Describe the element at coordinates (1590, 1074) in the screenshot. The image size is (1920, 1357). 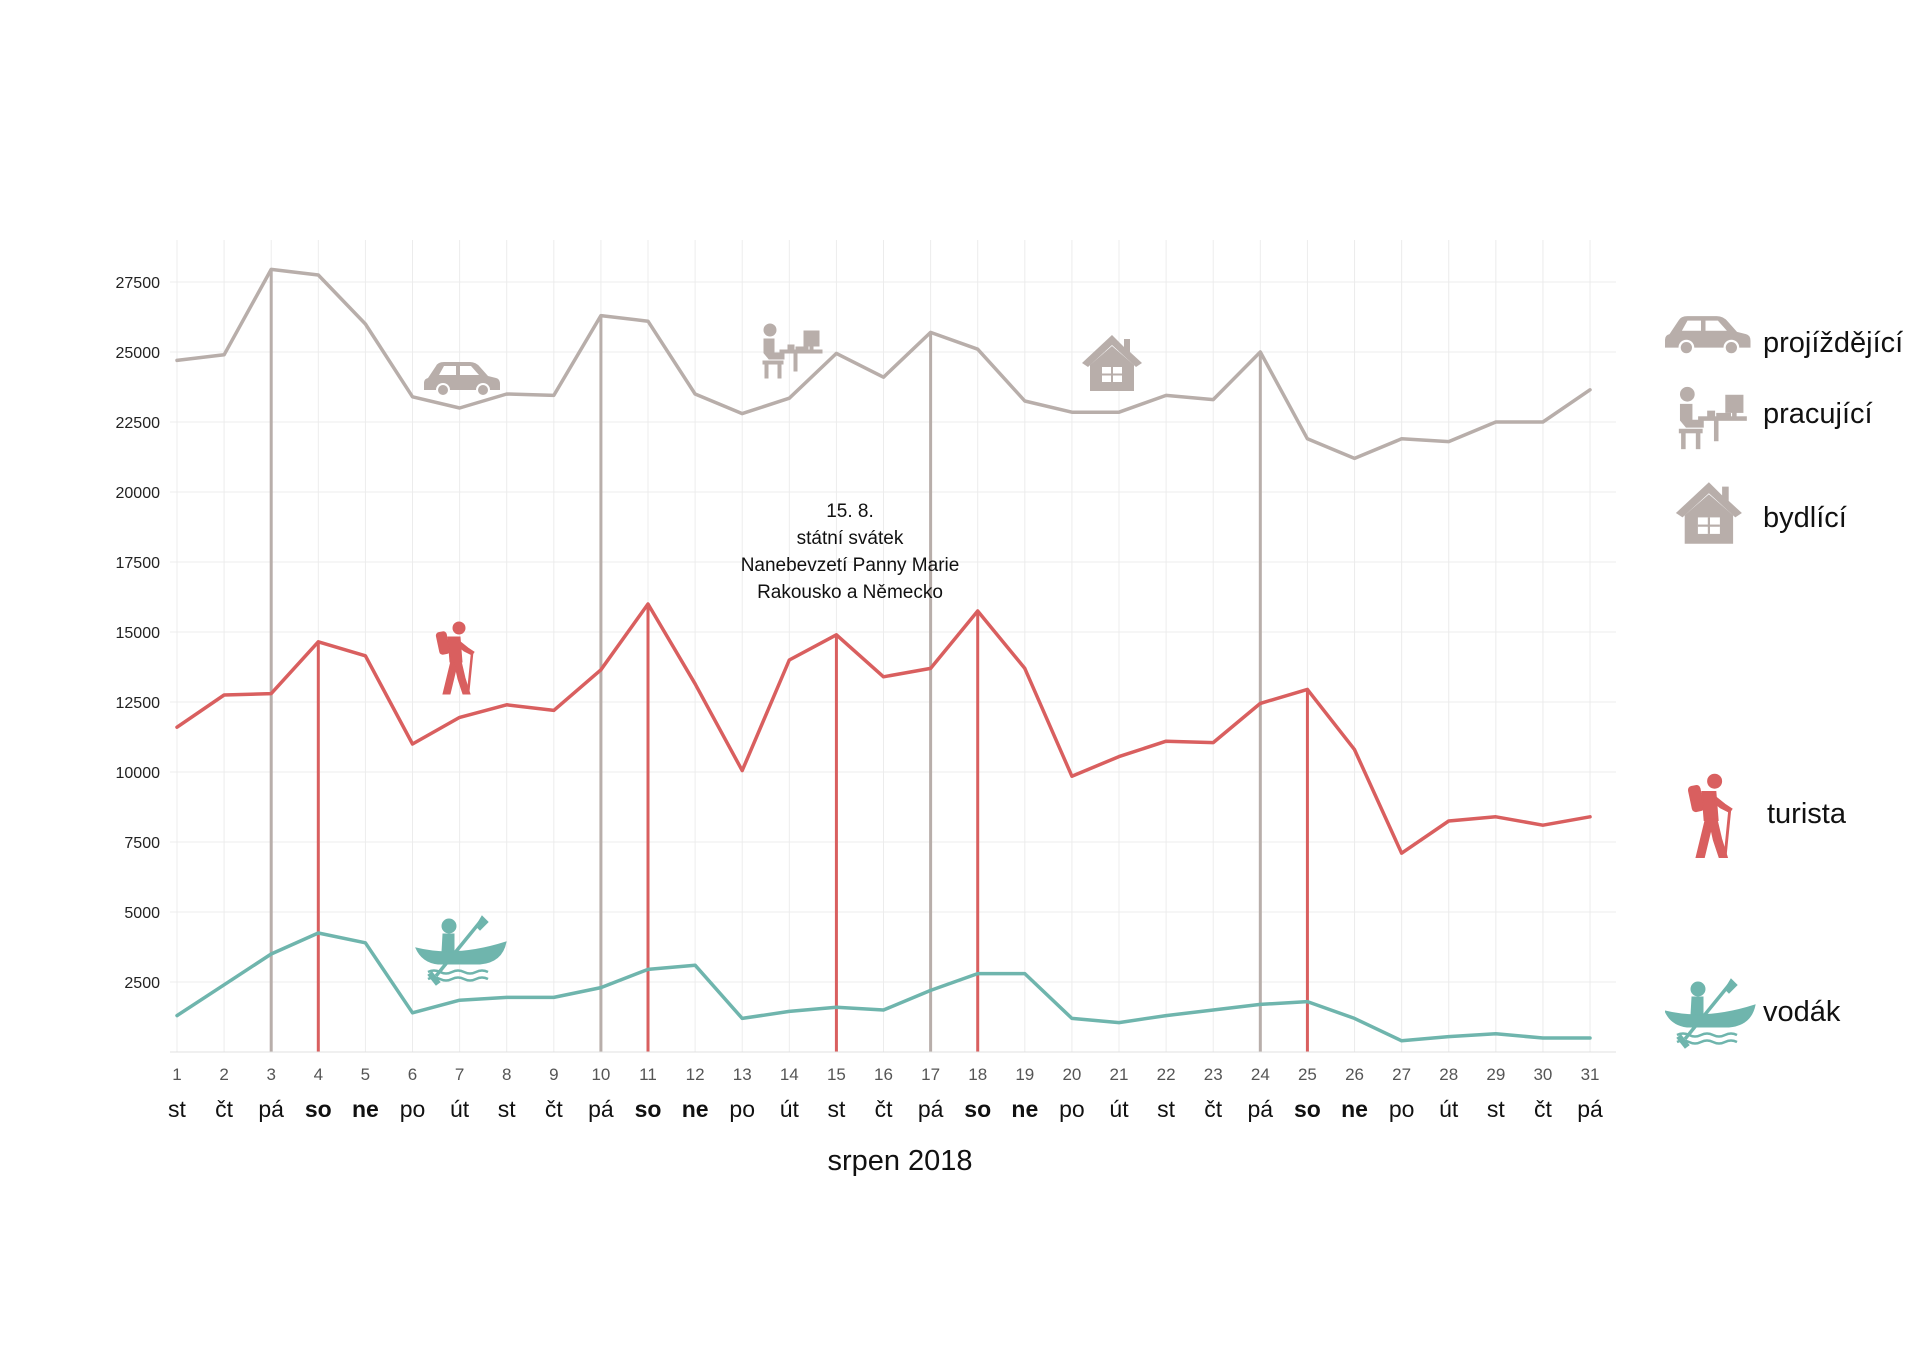
I see `x-tick-label: 31` at that location.